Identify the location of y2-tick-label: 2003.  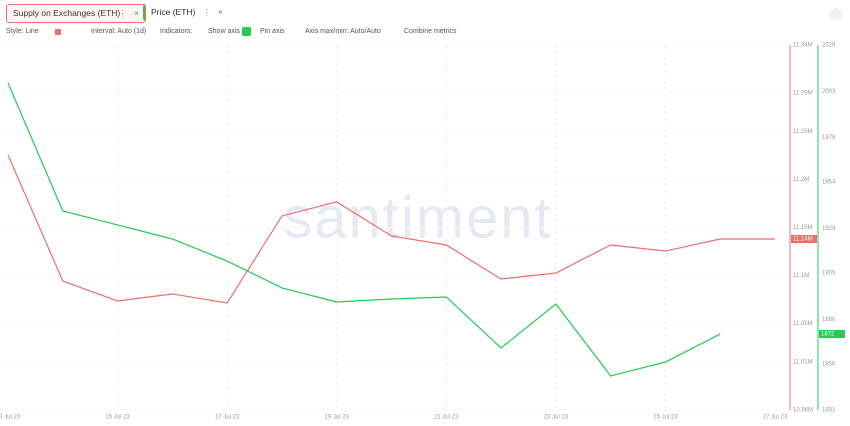
(829, 92).